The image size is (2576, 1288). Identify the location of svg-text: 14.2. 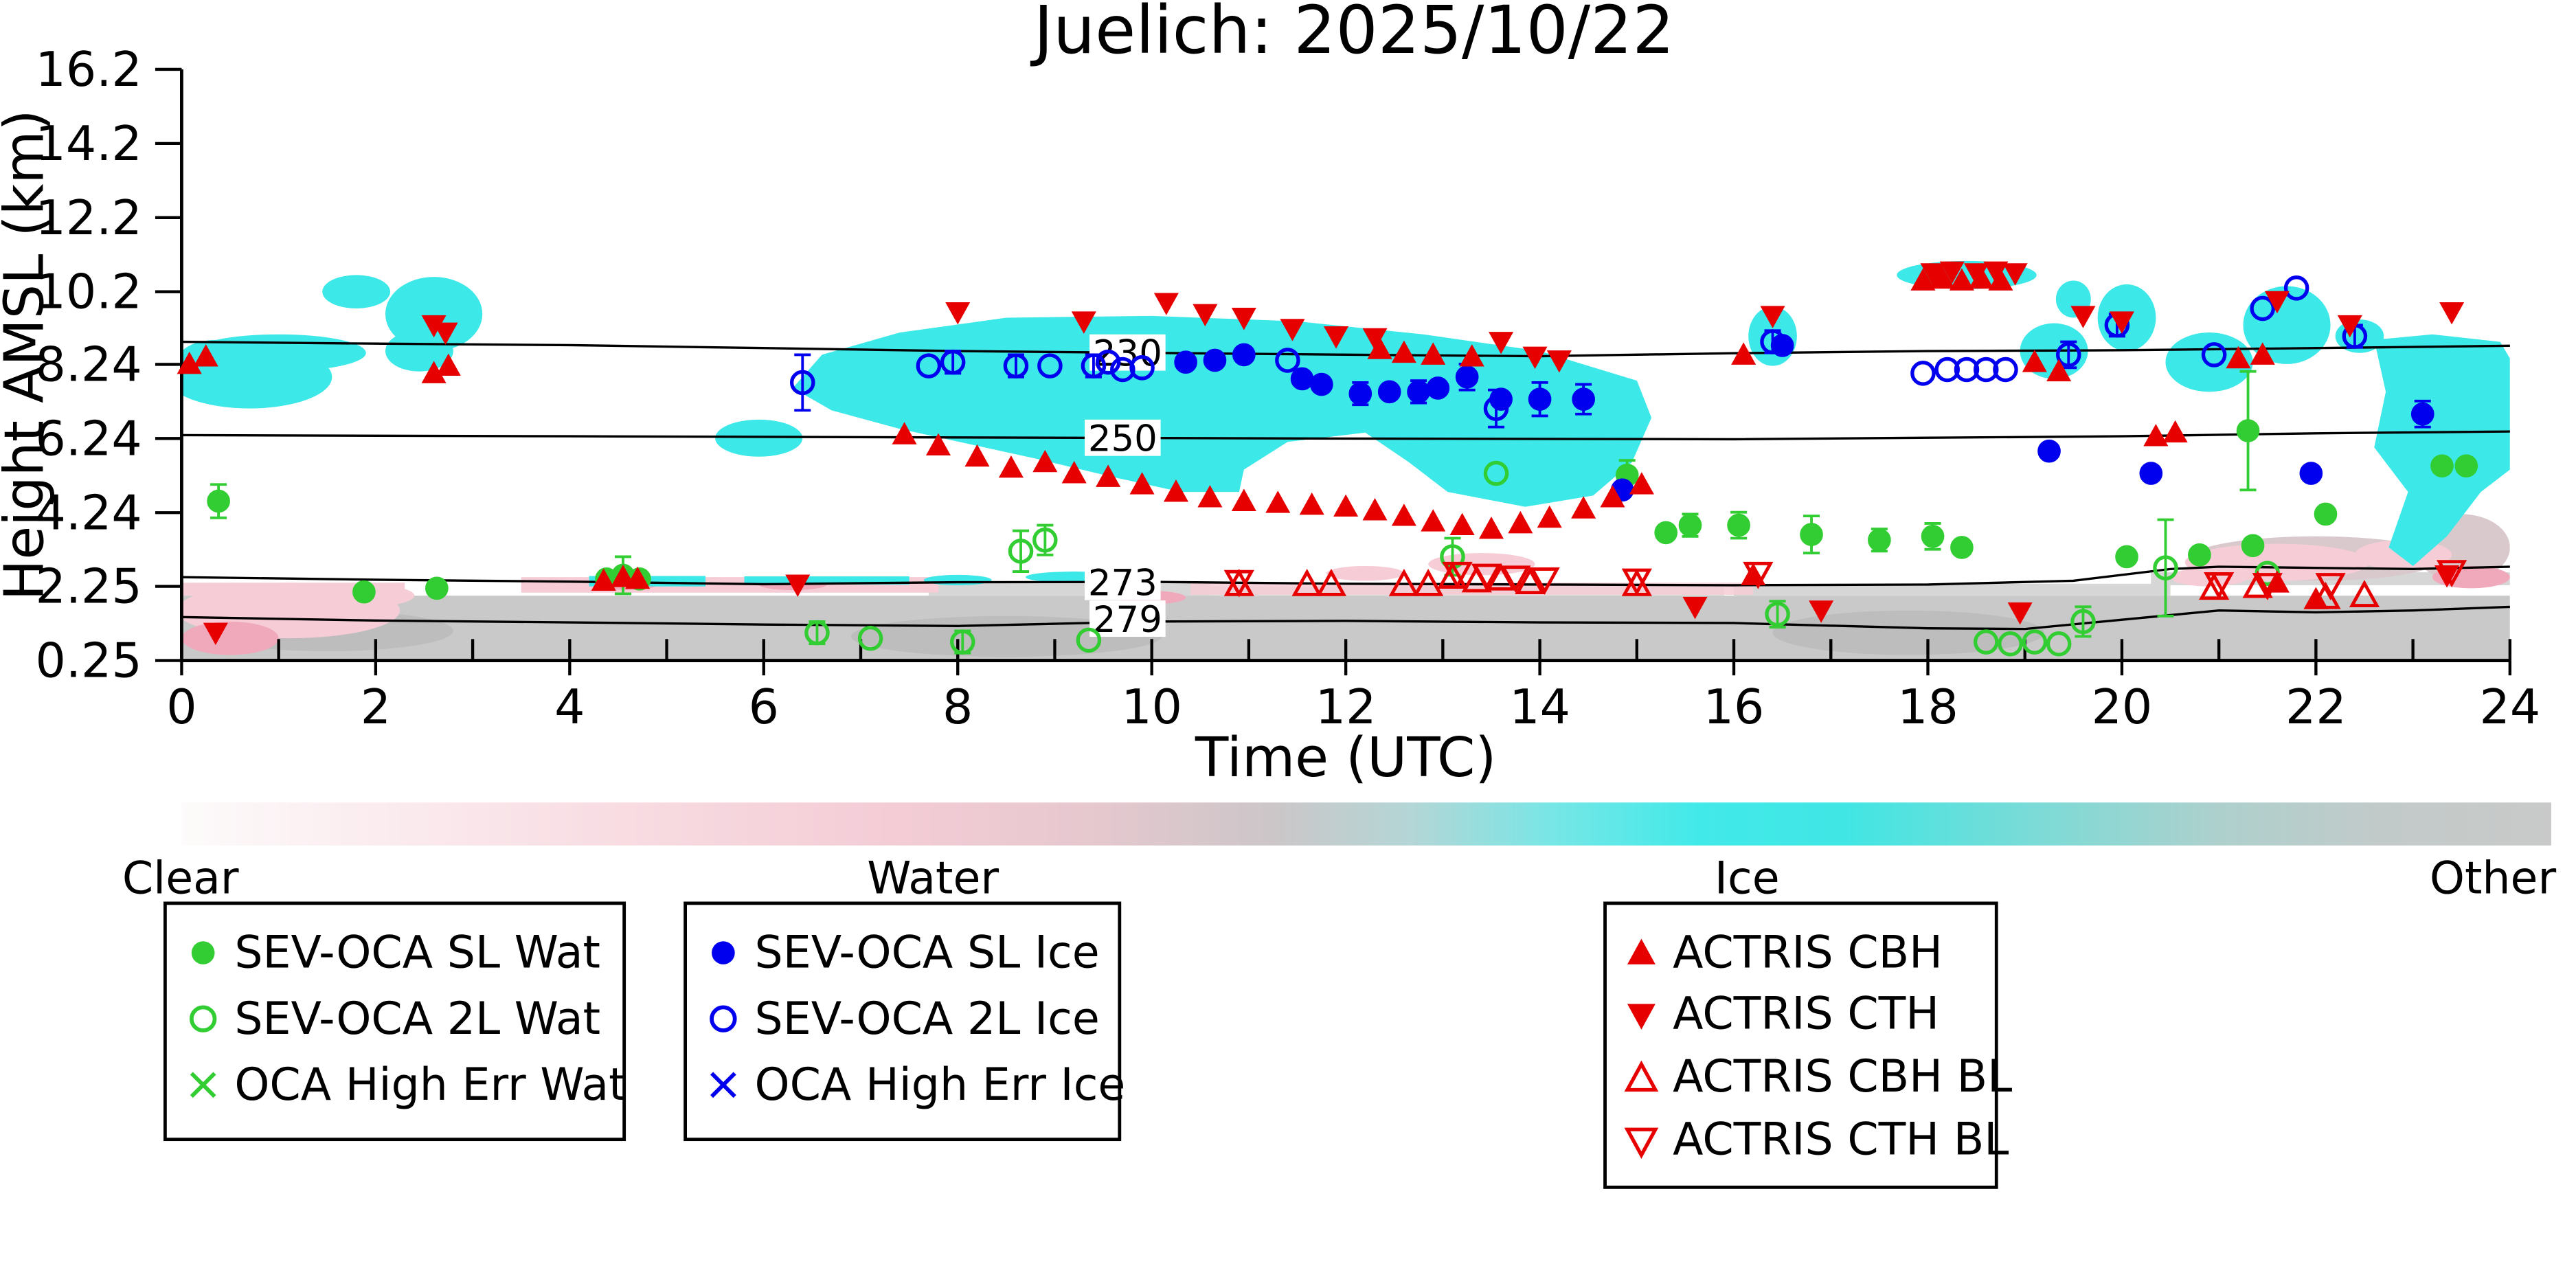
(89, 144).